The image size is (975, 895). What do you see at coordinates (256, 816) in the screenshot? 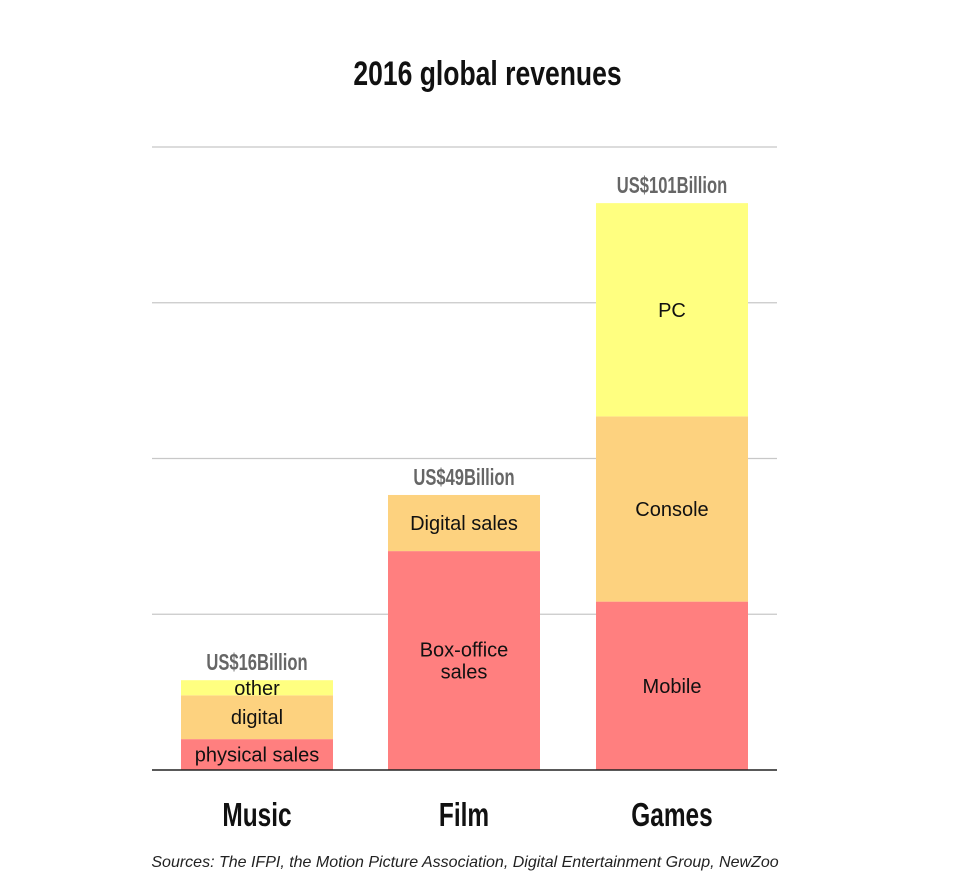
I see `category-label: Music` at bounding box center [256, 816].